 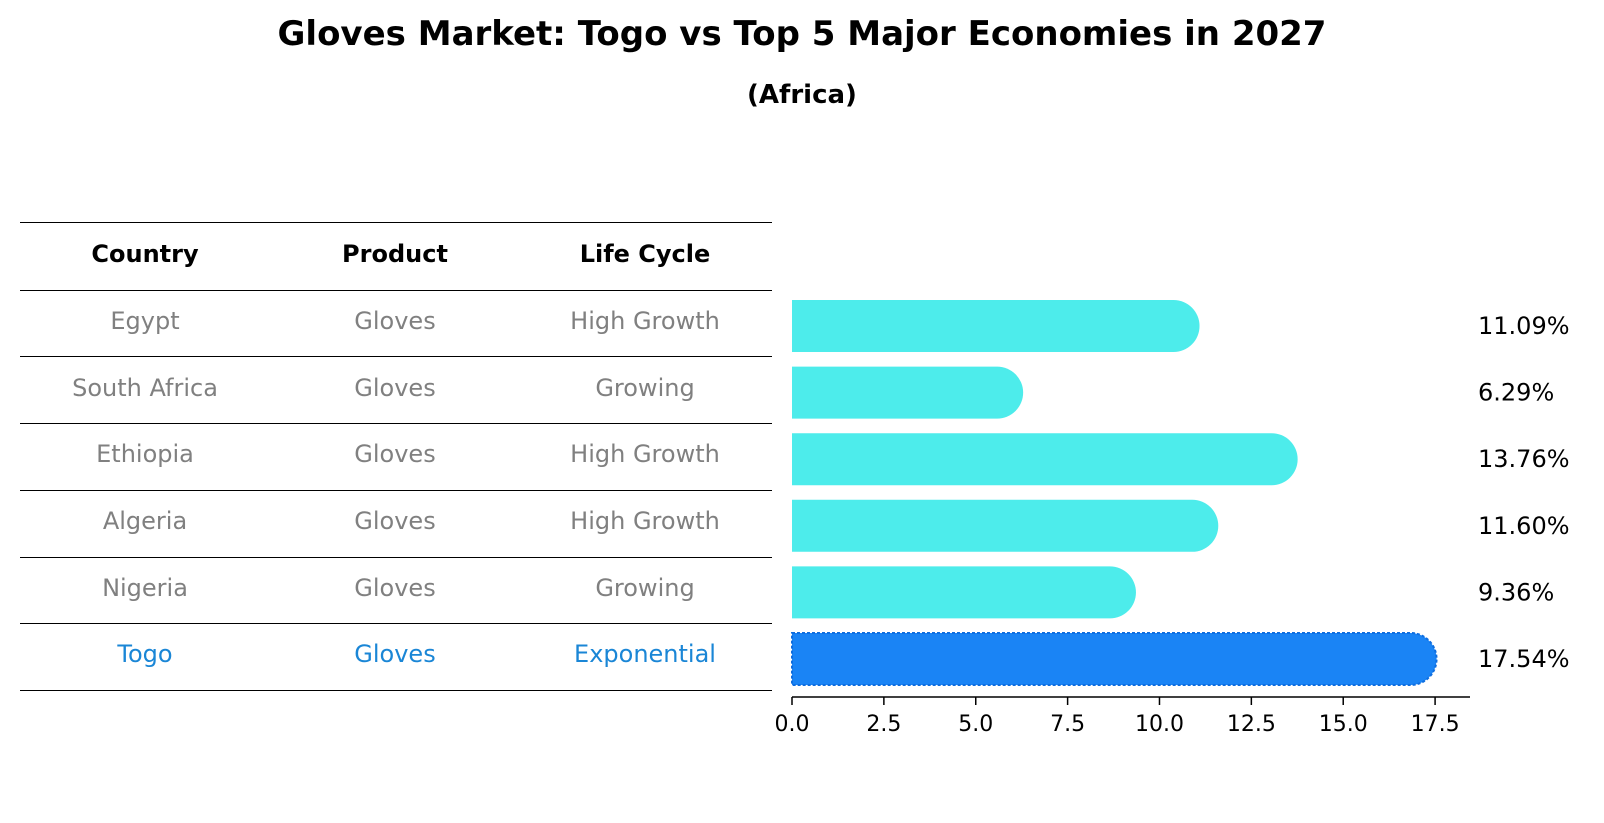 What do you see at coordinates (645, 654) in the screenshot?
I see `cell-life-cycle-highlight: Exponential` at bounding box center [645, 654].